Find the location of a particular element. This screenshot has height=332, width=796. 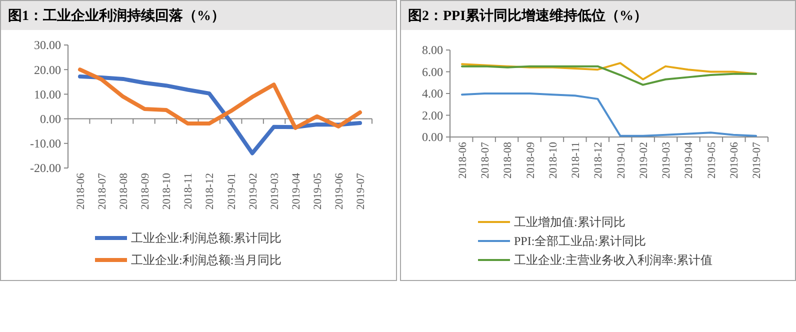

legend-label: 工业企业:利润总额:当月同比 is located at coordinates (206, 260).